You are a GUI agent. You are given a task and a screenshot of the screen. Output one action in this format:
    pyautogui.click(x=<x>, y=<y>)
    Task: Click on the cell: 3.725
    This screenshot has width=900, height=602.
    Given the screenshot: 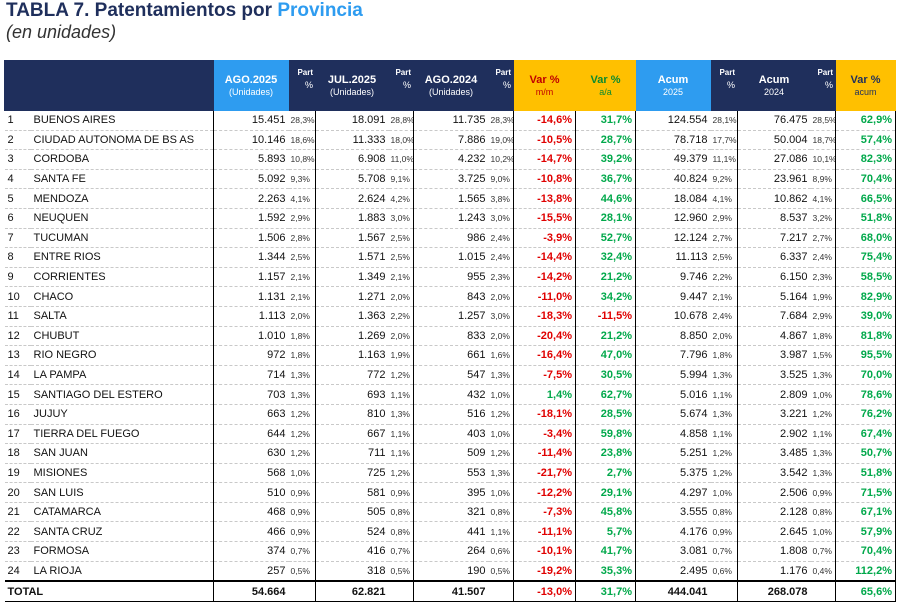 What is the action you would take?
    pyautogui.click(x=451, y=179)
    